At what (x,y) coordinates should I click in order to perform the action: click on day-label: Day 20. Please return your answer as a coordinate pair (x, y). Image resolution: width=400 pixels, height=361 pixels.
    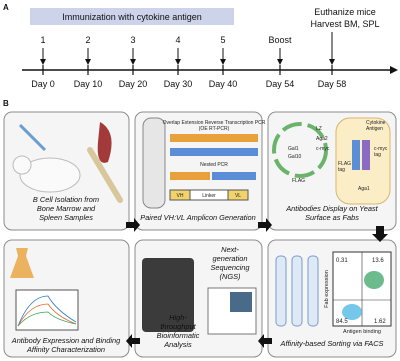
    Looking at the image, I should click on (133, 84).